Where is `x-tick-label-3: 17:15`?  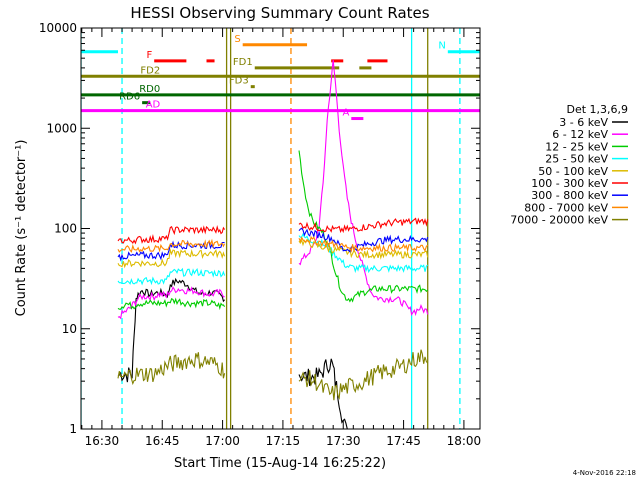
x-tick-label-3: 17:15 is located at coordinates (283, 441).